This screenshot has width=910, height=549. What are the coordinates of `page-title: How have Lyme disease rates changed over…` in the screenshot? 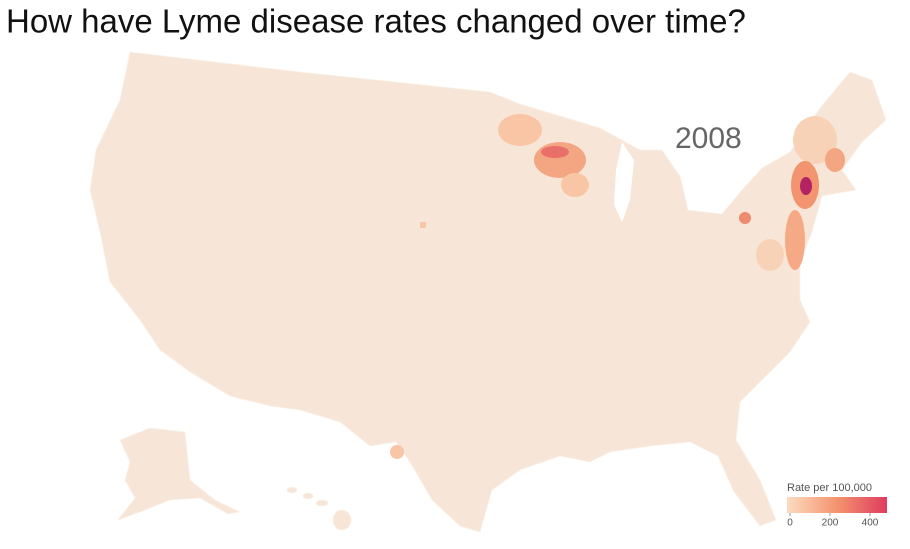 It's located at (376, 21).